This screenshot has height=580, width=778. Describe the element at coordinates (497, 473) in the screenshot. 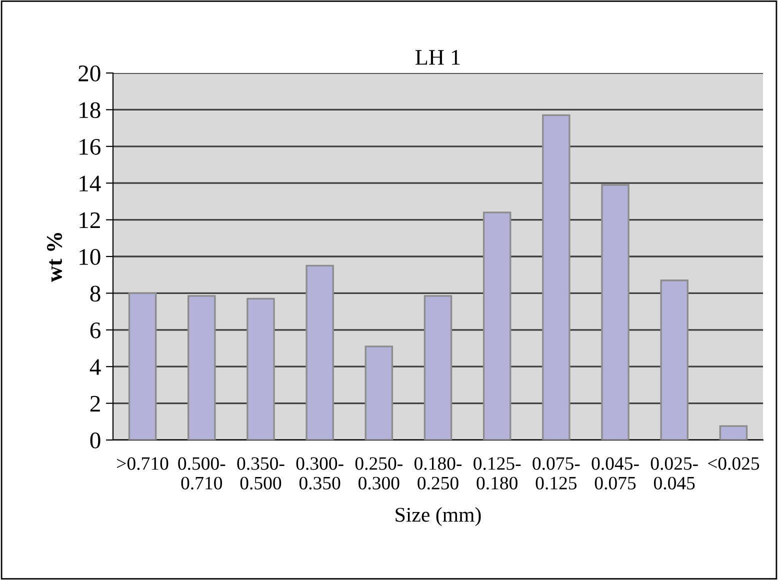

I see `x-tick-label: 0.125-0.180` at that location.